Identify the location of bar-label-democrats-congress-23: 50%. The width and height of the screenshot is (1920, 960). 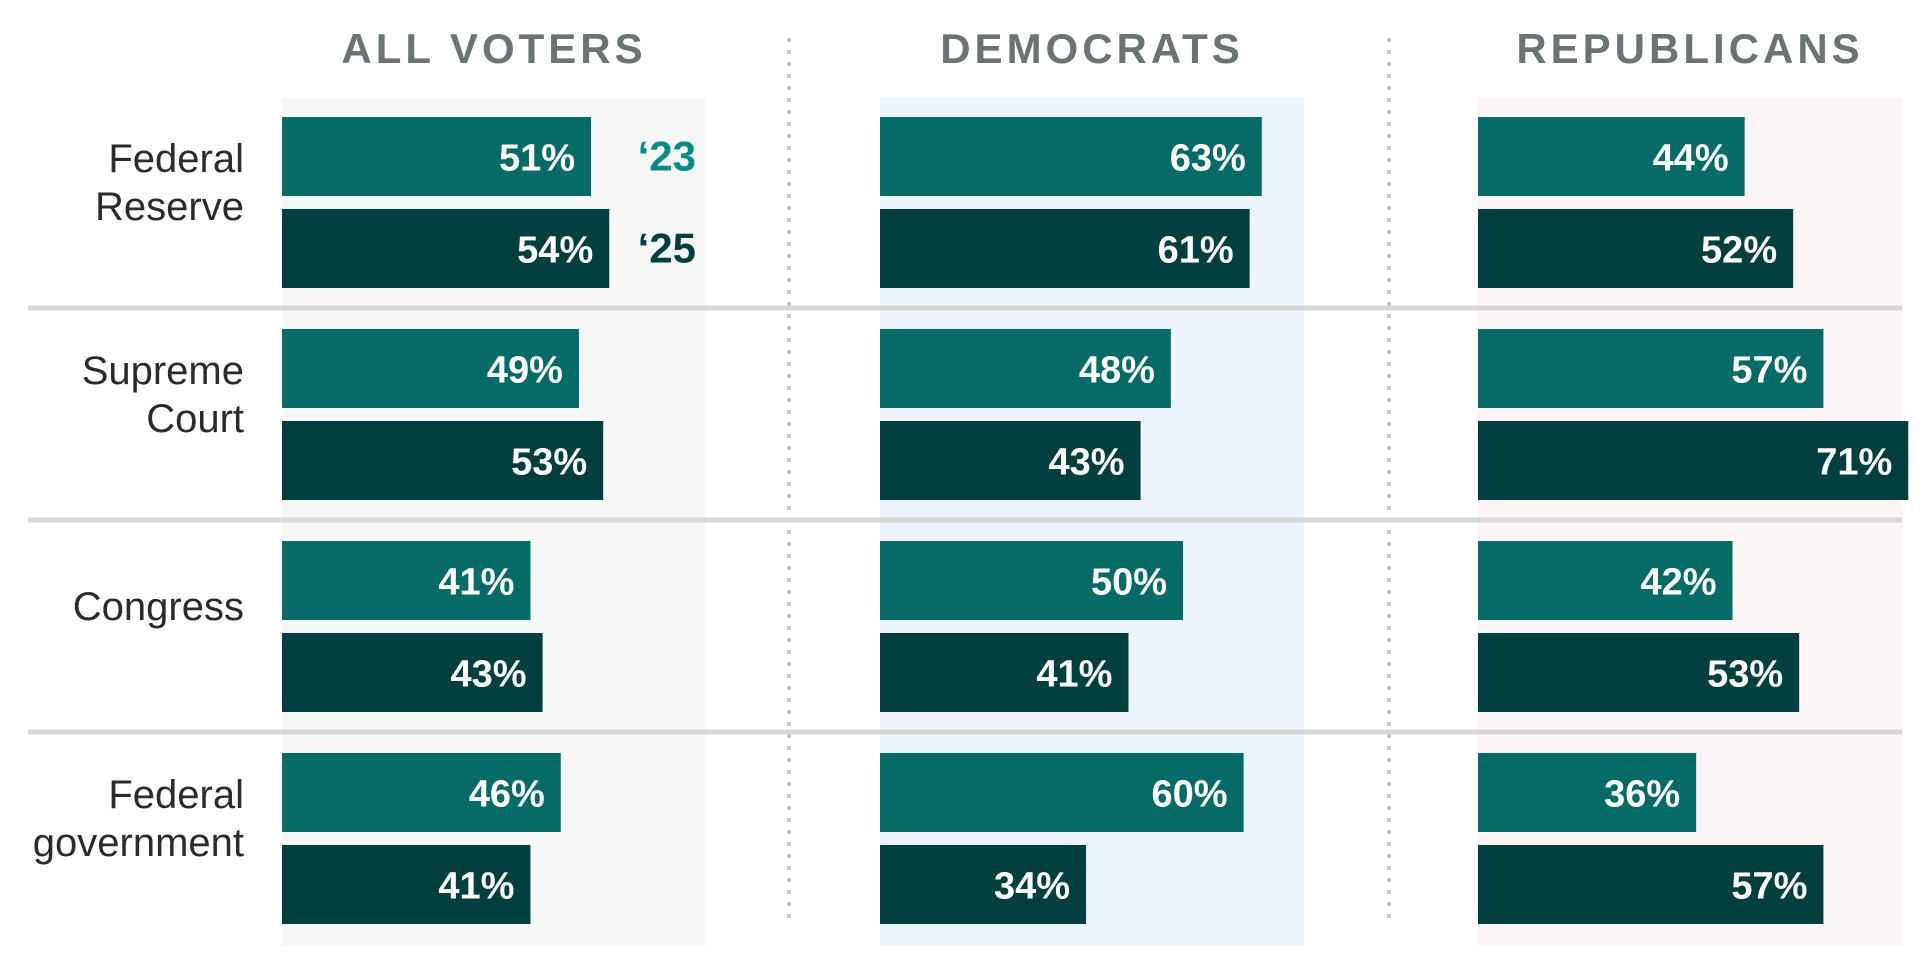
(1129, 583).